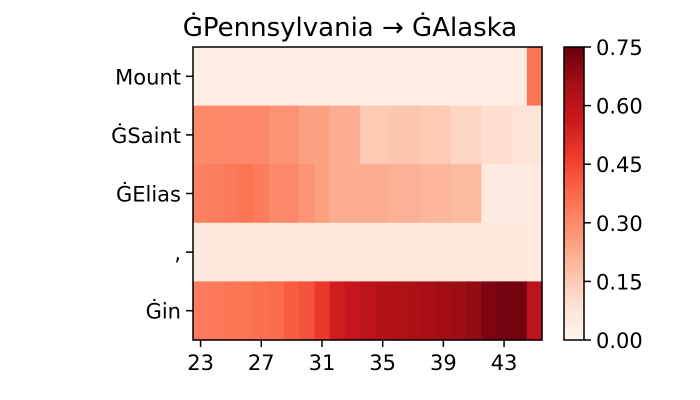  Describe the element at coordinates (261, 363) in the screenshot. I see `x-tick-label: 27` at that location.